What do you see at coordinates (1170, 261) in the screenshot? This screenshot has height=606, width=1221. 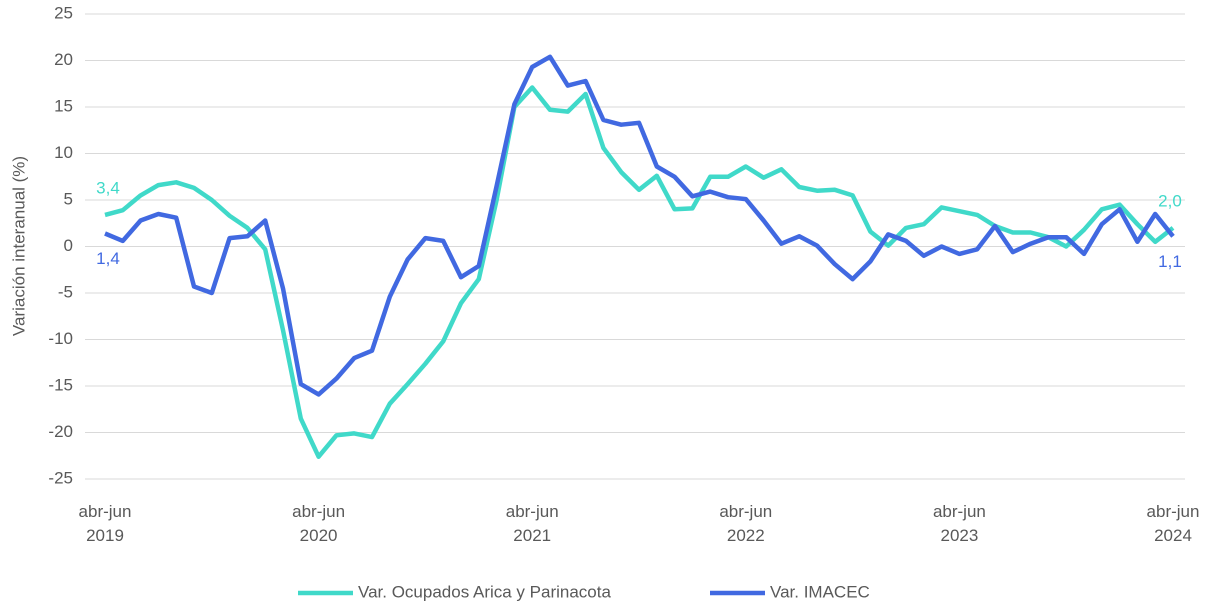 I see `data-label: 1,1` at bounding box center [1170, 261].